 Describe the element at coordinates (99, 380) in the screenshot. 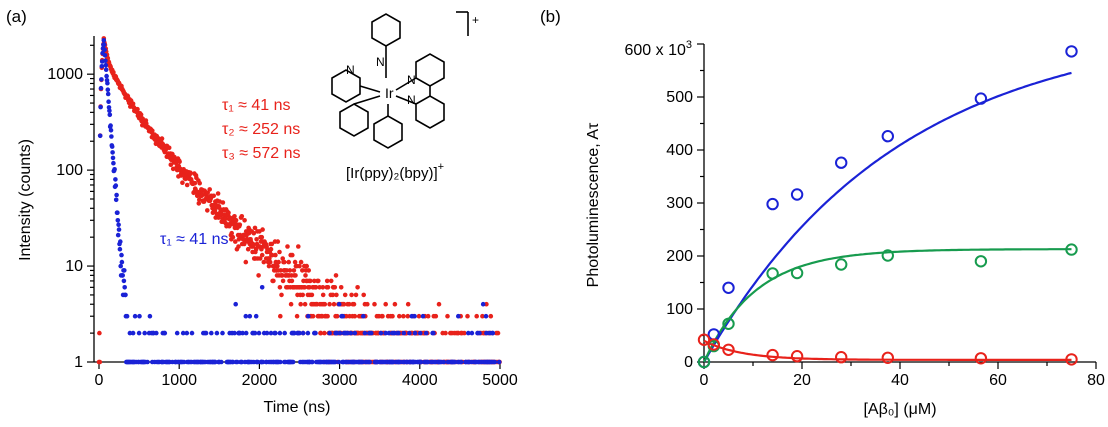

I see `x-tick-label: 0` at that location.